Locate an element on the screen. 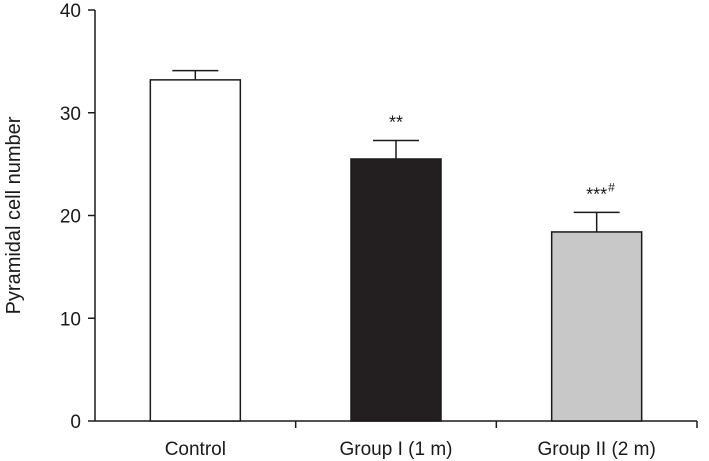 Image resolution: width=709 pixels, height=461 pixels. significance-marker: ** is located at coordinates (396, 122).